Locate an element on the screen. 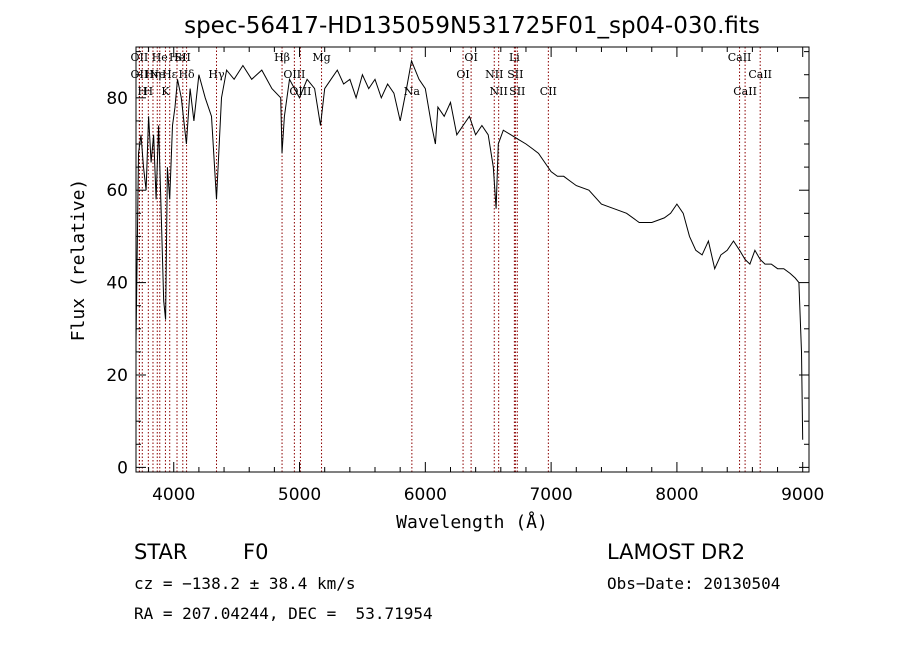  radial-velocity: cz = −138.2 ± 38.4 km/s is located at coordinates (245, 583).